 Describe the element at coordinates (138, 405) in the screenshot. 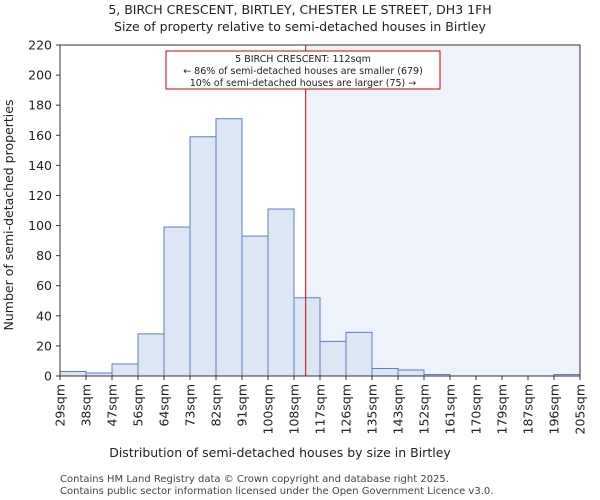

I see `x-tick-label: 56sqm` at that location.